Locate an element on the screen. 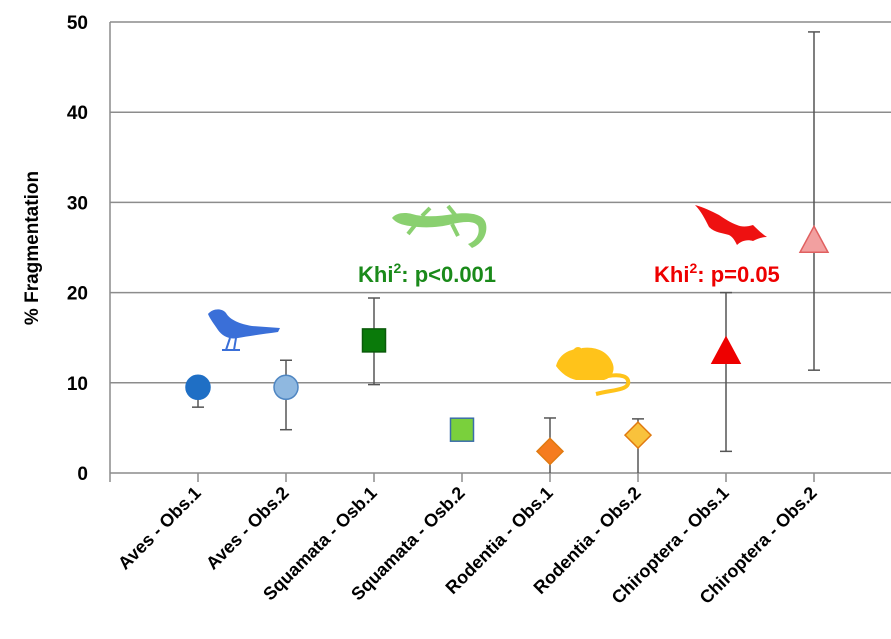  rat-icon-ear is located at coordinates (578, 352).